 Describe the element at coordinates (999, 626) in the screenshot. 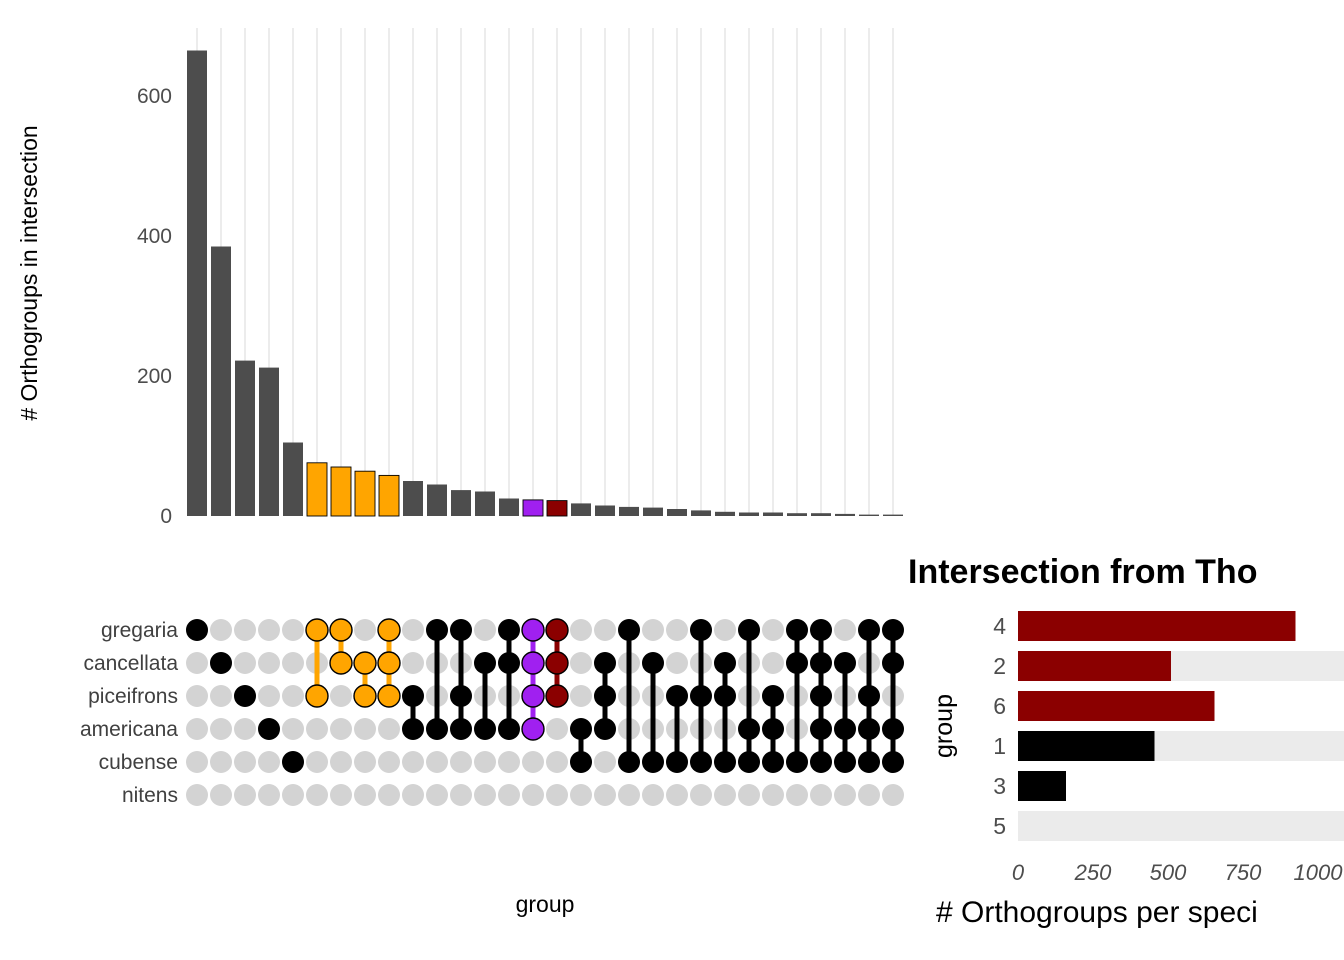

I see `right-y-tick-label: 4` at that location.